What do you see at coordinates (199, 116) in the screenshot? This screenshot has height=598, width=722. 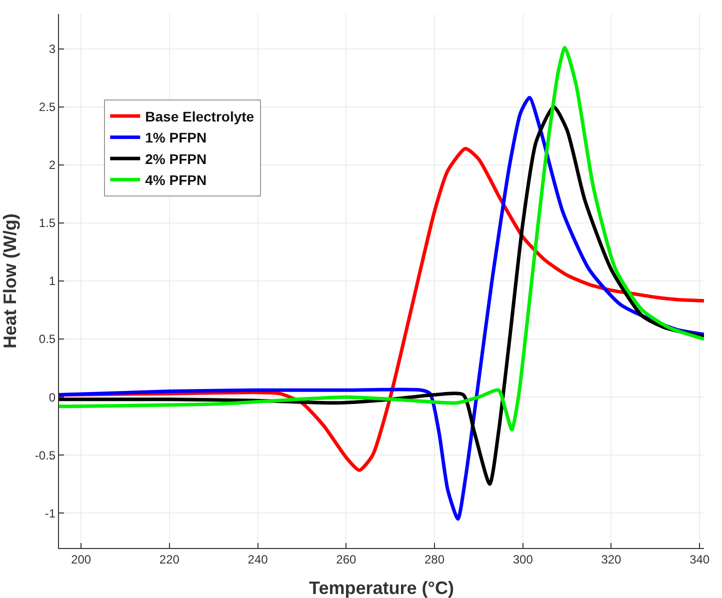 I see `legend-label: Base Electrolyte` at bounding box center [199, 116].